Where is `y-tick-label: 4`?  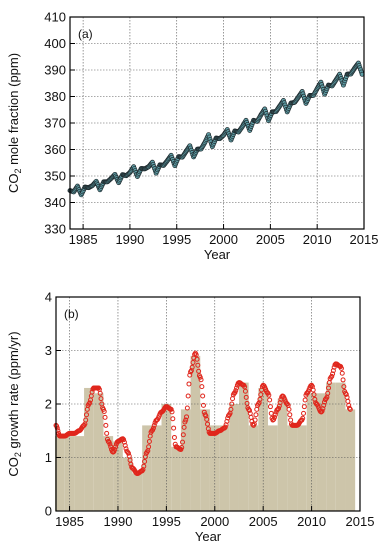
y-tick-label: 4 is located at coordinates (48, 297).